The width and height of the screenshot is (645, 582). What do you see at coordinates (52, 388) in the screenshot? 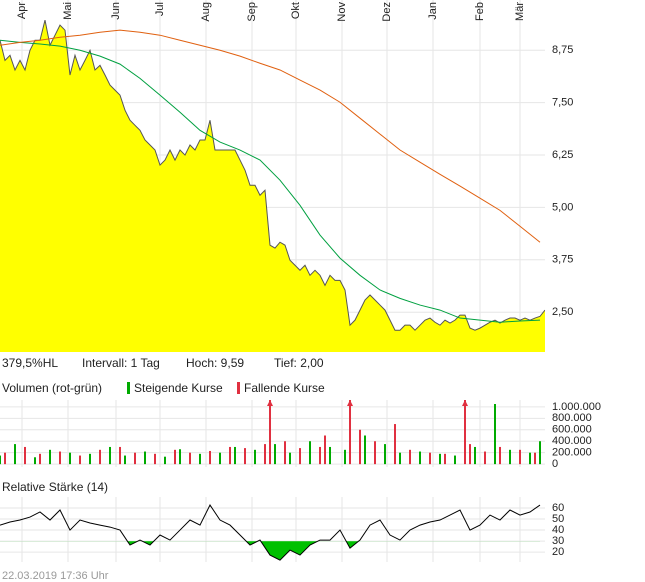
I see `volume-title: Volumen (rot-grün)` at bounding box center [52, 388].